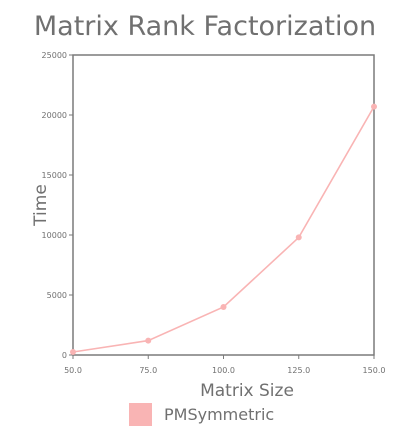 This screenshot has width=410, height=437. What do you see at coordinates (374, 370) in the screenshot?
I see `x-tick-label: 150.0` at bounding box center [374, 370].